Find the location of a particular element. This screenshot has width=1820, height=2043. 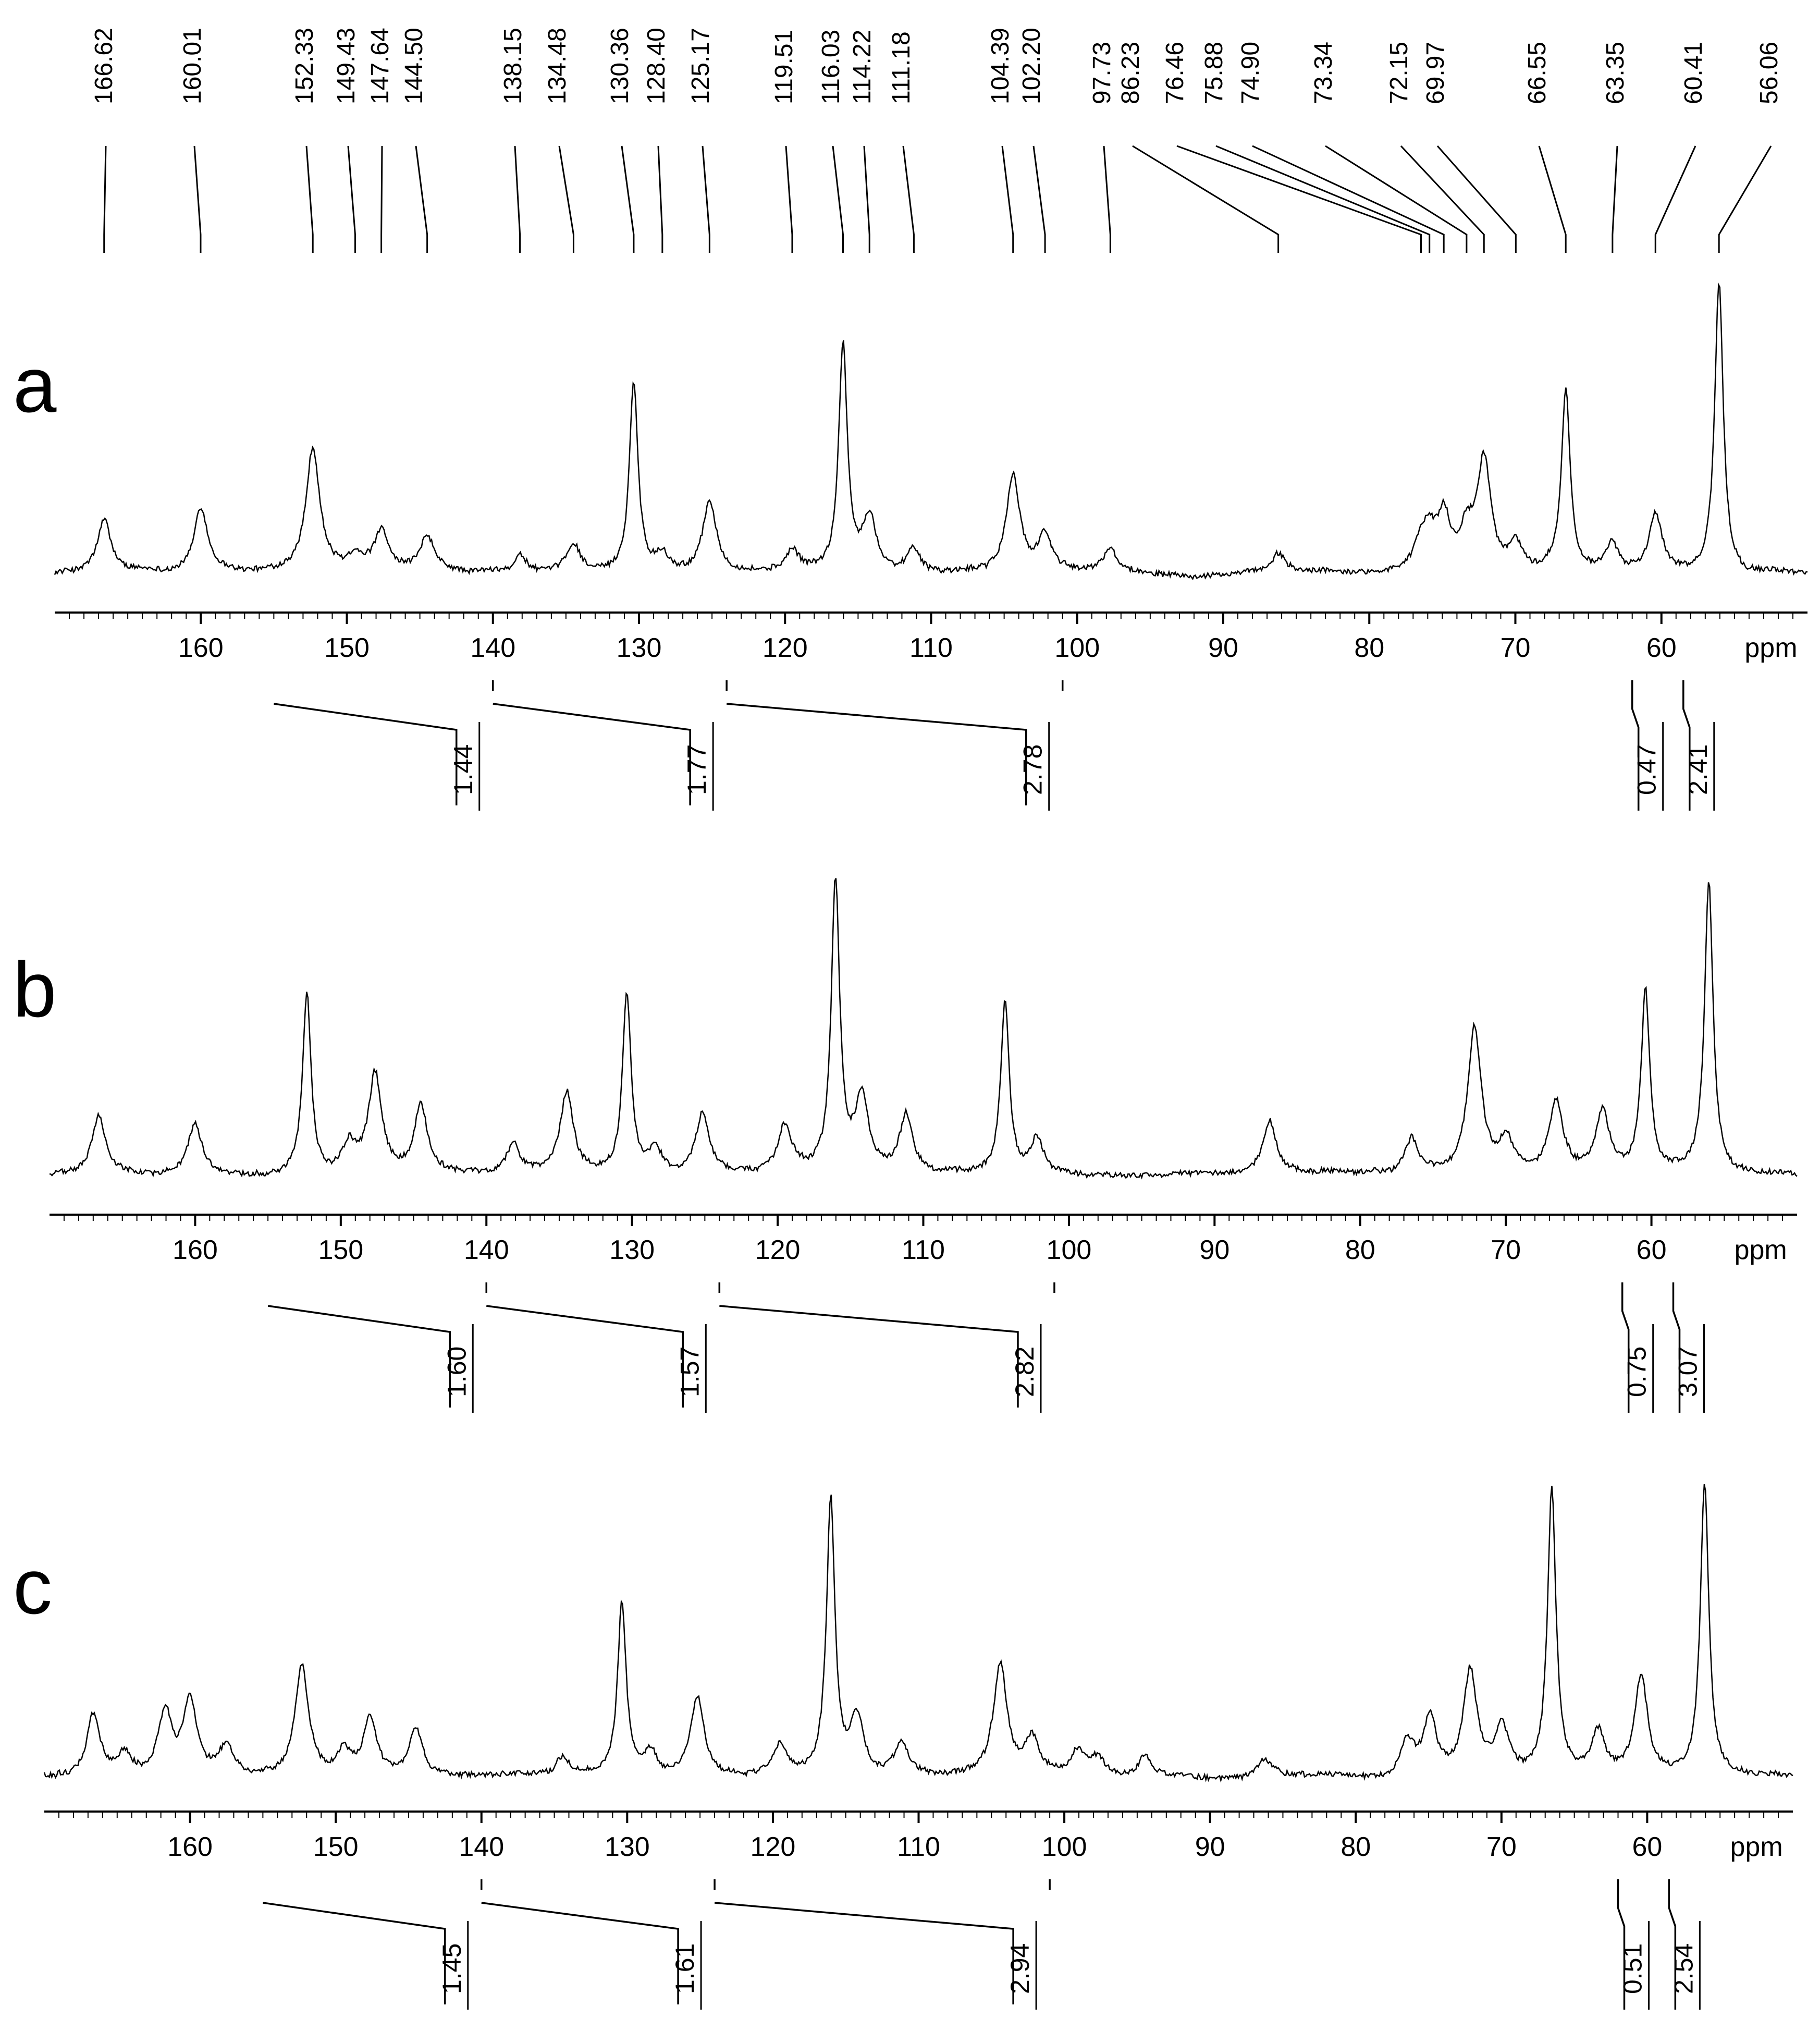

integral-value: 1.61 is located at coordinates (685, 1968).